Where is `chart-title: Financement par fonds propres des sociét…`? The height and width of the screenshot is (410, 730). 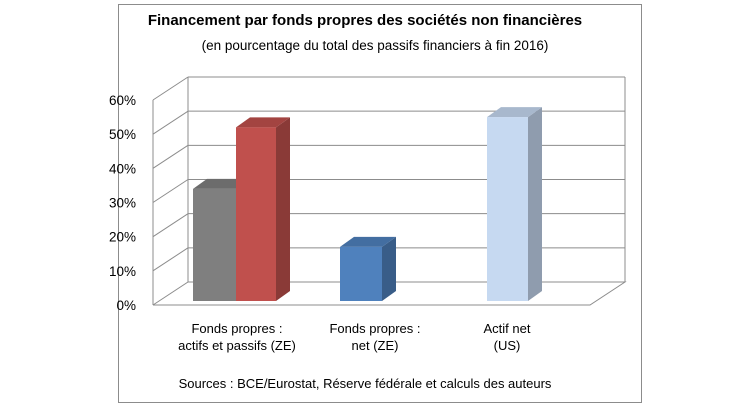
chart-title: Financement par fonds propres des sociét… is located at coordinates (365, 20).